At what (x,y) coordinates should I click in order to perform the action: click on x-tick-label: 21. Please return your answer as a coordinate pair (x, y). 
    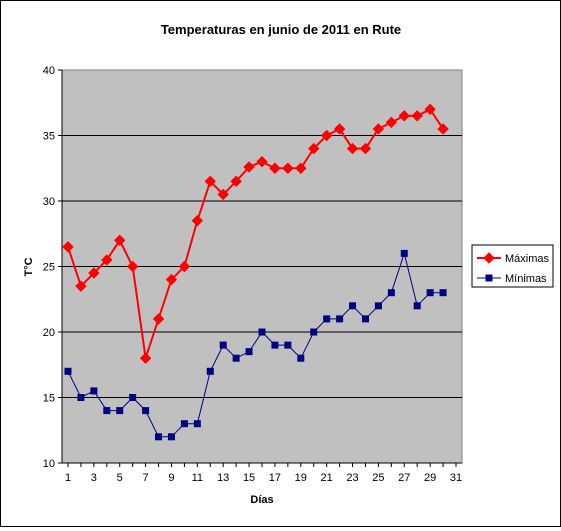
    Looking at the image, I should click on (327, 478).